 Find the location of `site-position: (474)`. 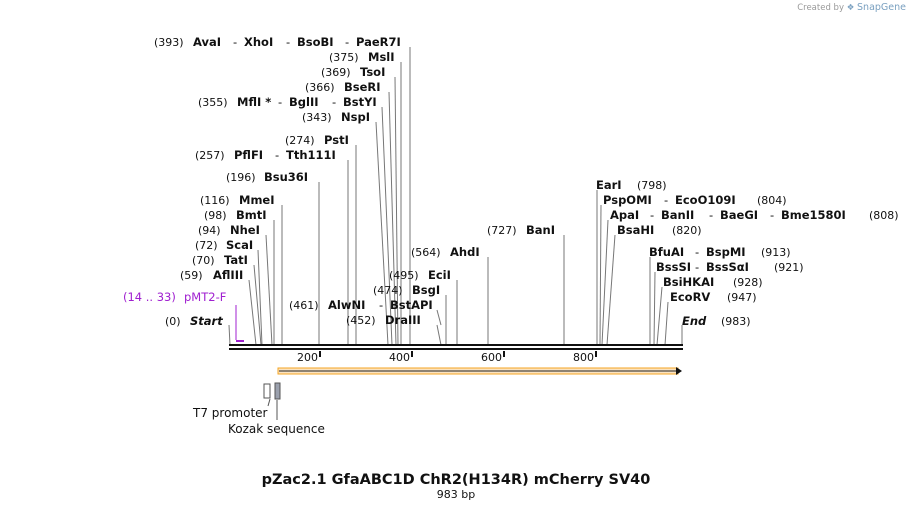

site-position: (474) is located at coordinates (388, 290).